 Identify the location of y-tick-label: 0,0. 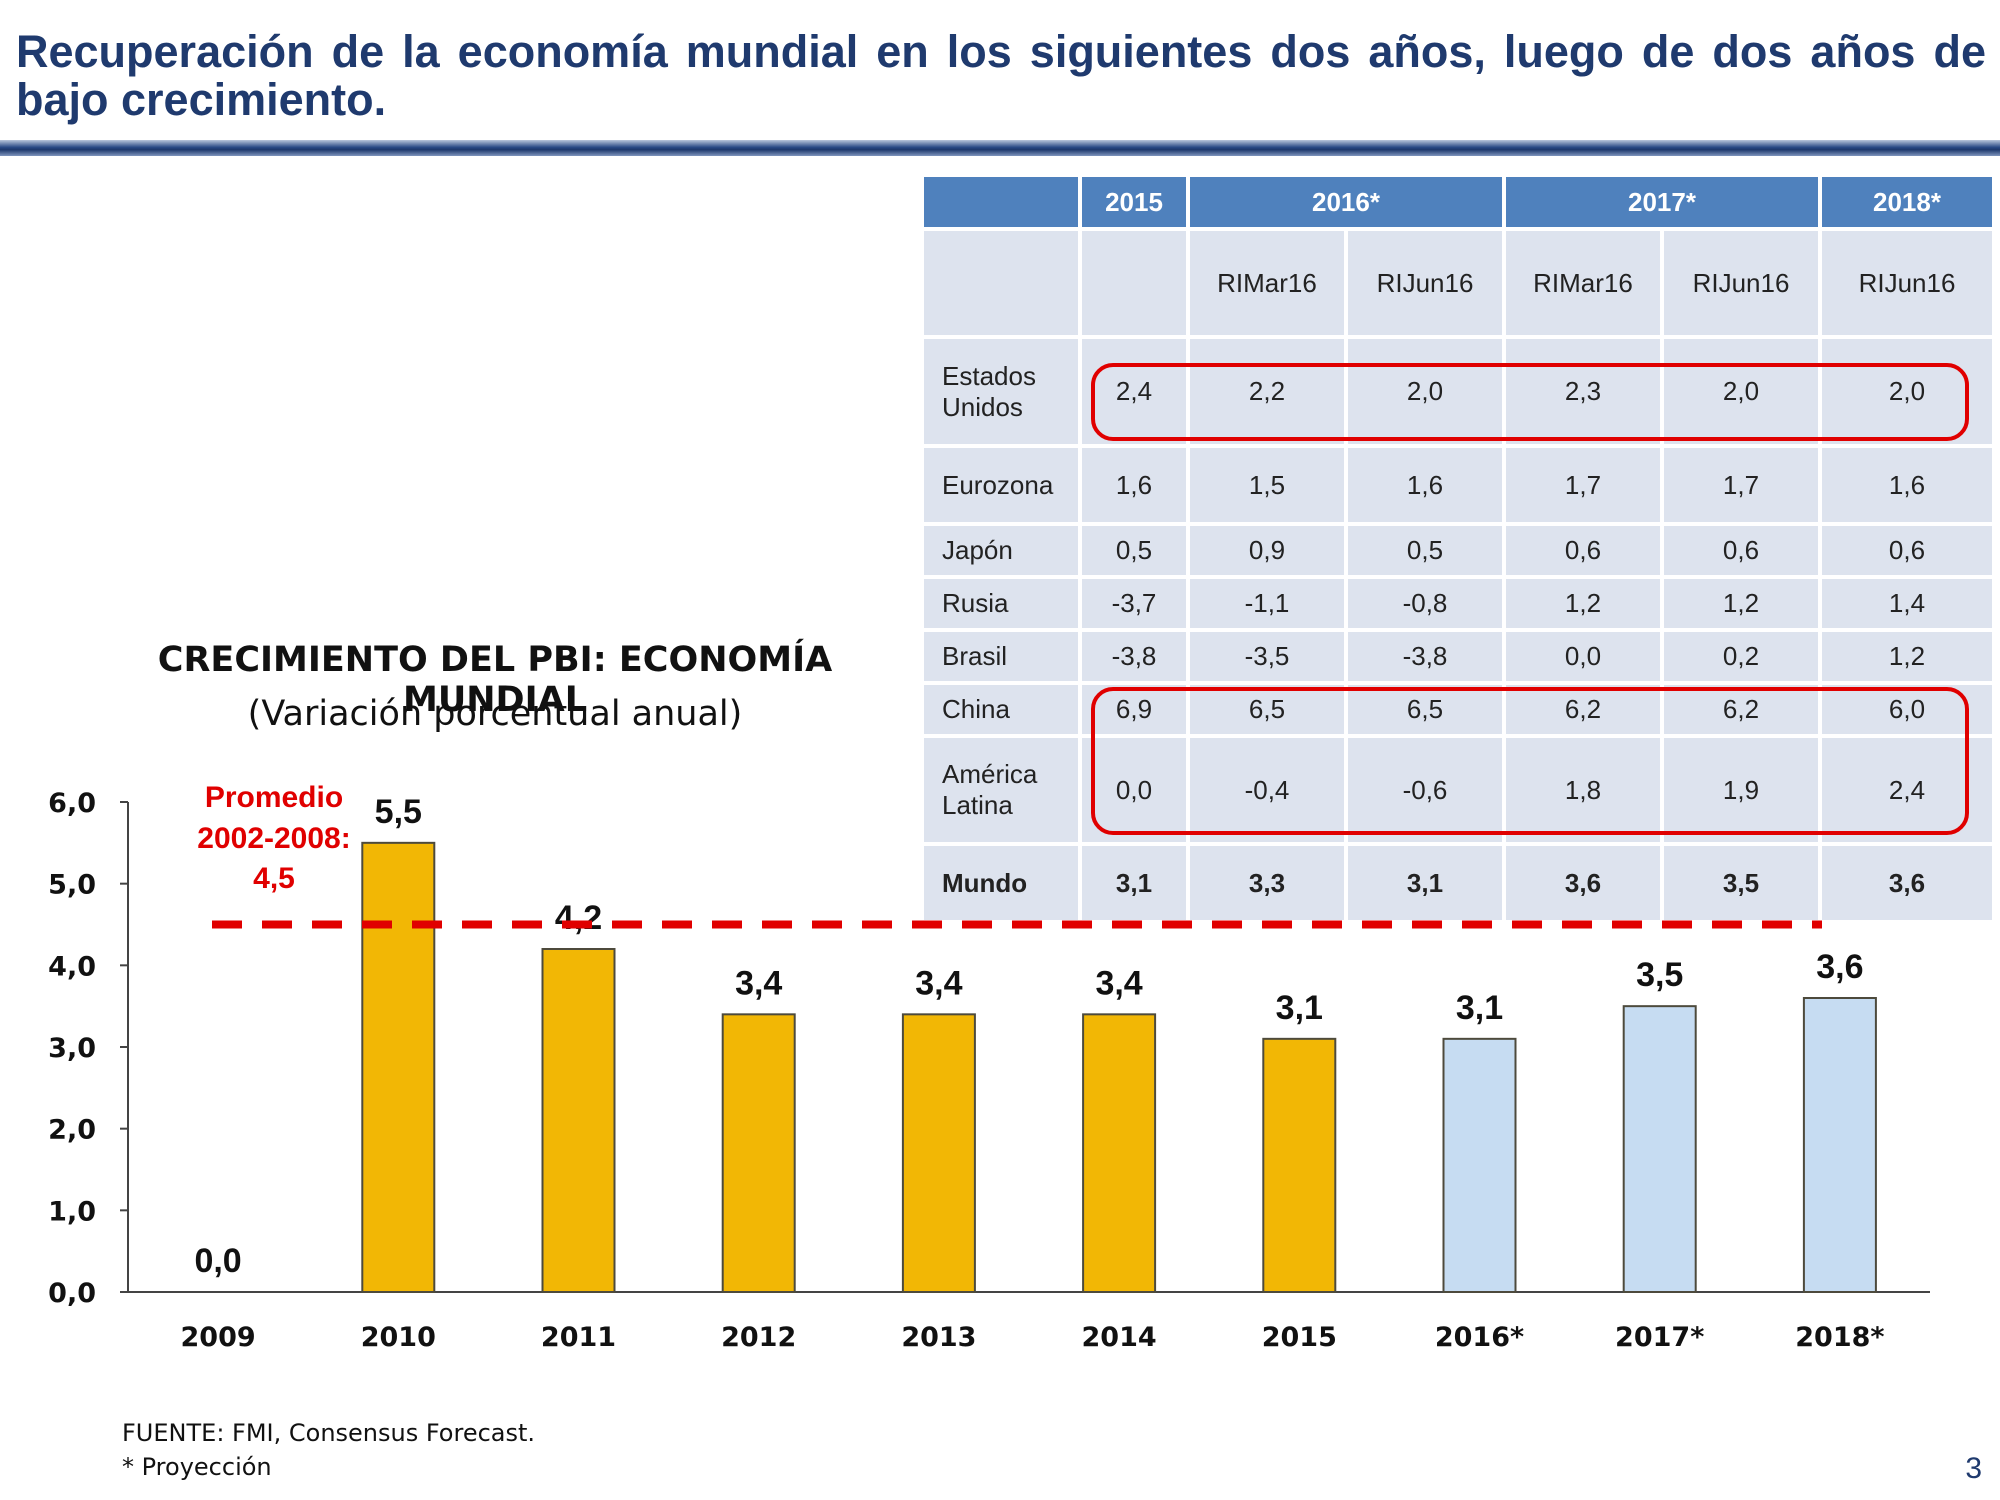
(72, 1293).